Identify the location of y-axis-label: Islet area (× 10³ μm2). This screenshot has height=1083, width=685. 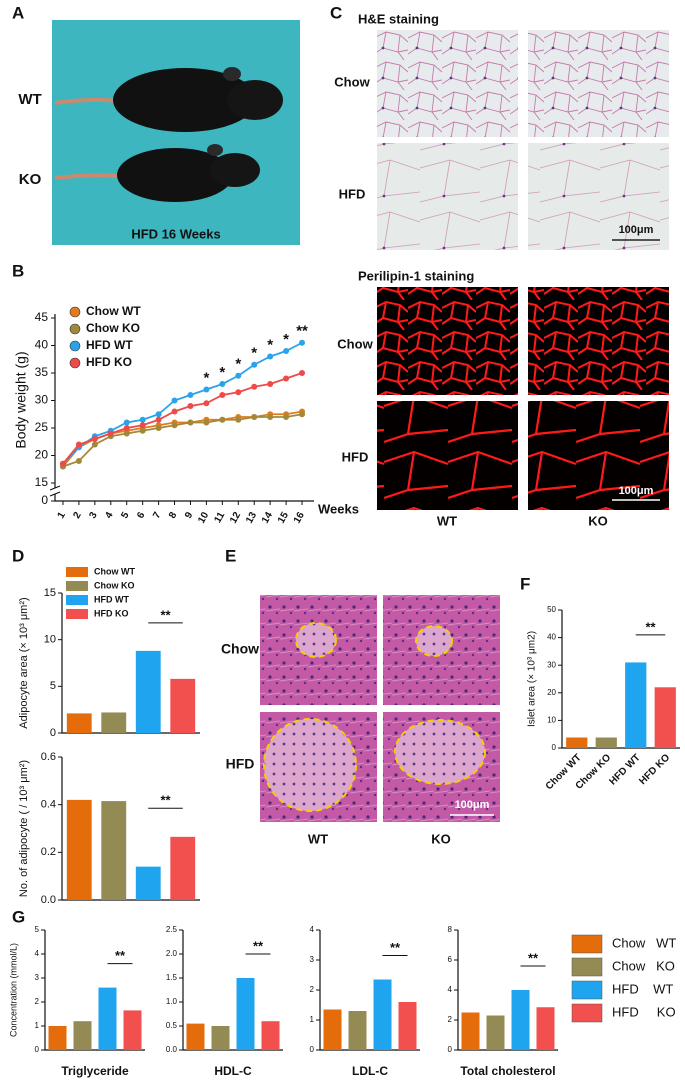
(532, 679).